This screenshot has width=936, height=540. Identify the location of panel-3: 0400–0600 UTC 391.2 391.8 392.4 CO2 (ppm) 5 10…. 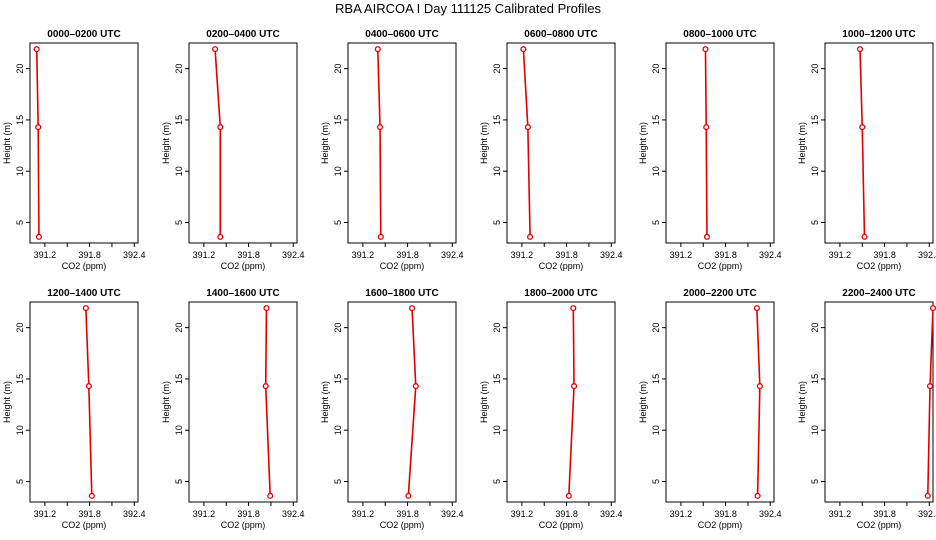
(392, 150).